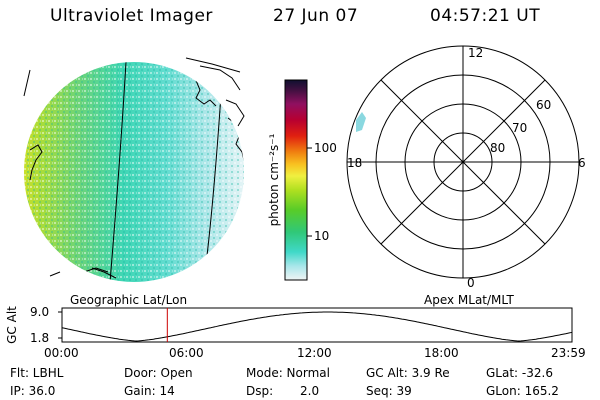  Describe the element at coordinates (441, 353) in the screenshot. I see `time-tick-1800: 18:00` at that location.